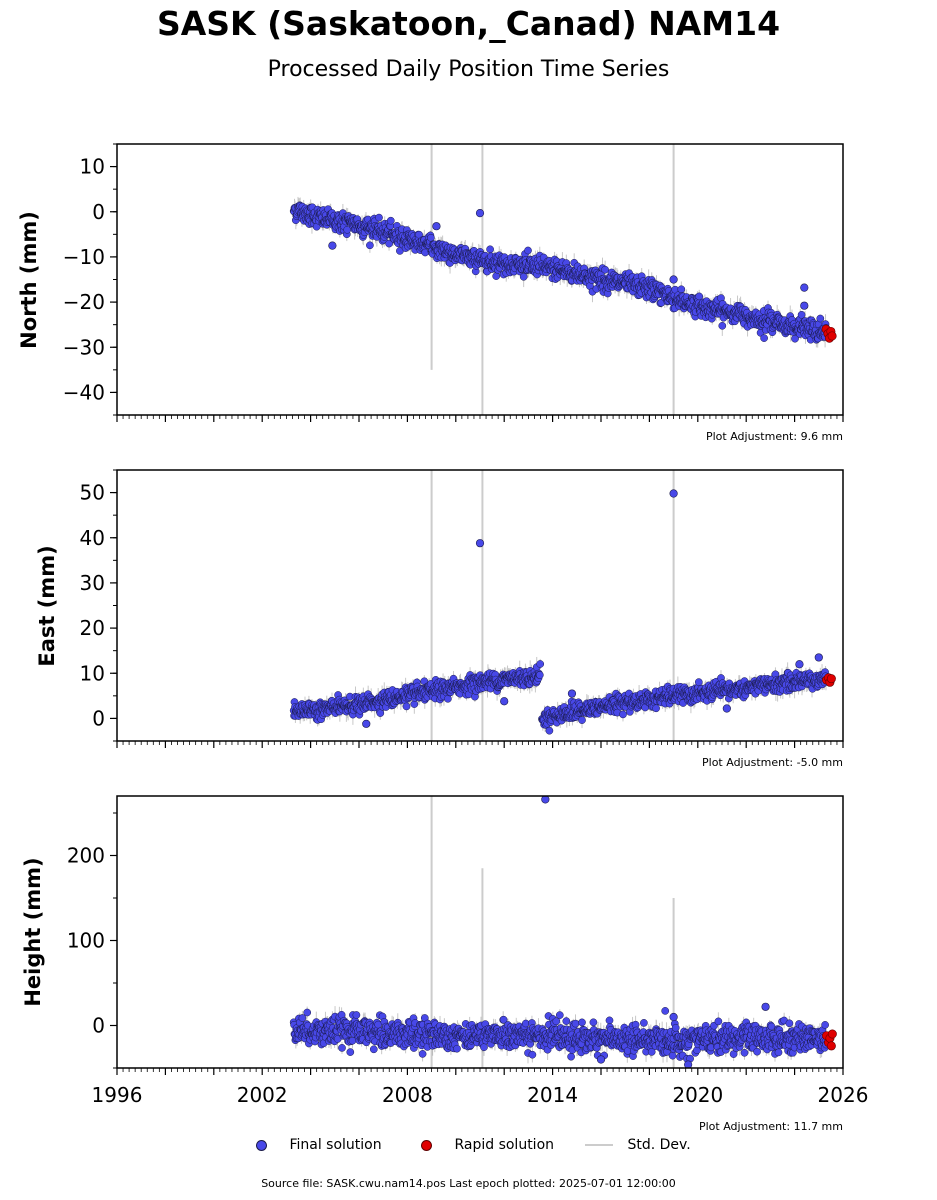  I want to click on east-plot-adjustment: Plot Adjustment: -5.0 mm, so click(772, 762).